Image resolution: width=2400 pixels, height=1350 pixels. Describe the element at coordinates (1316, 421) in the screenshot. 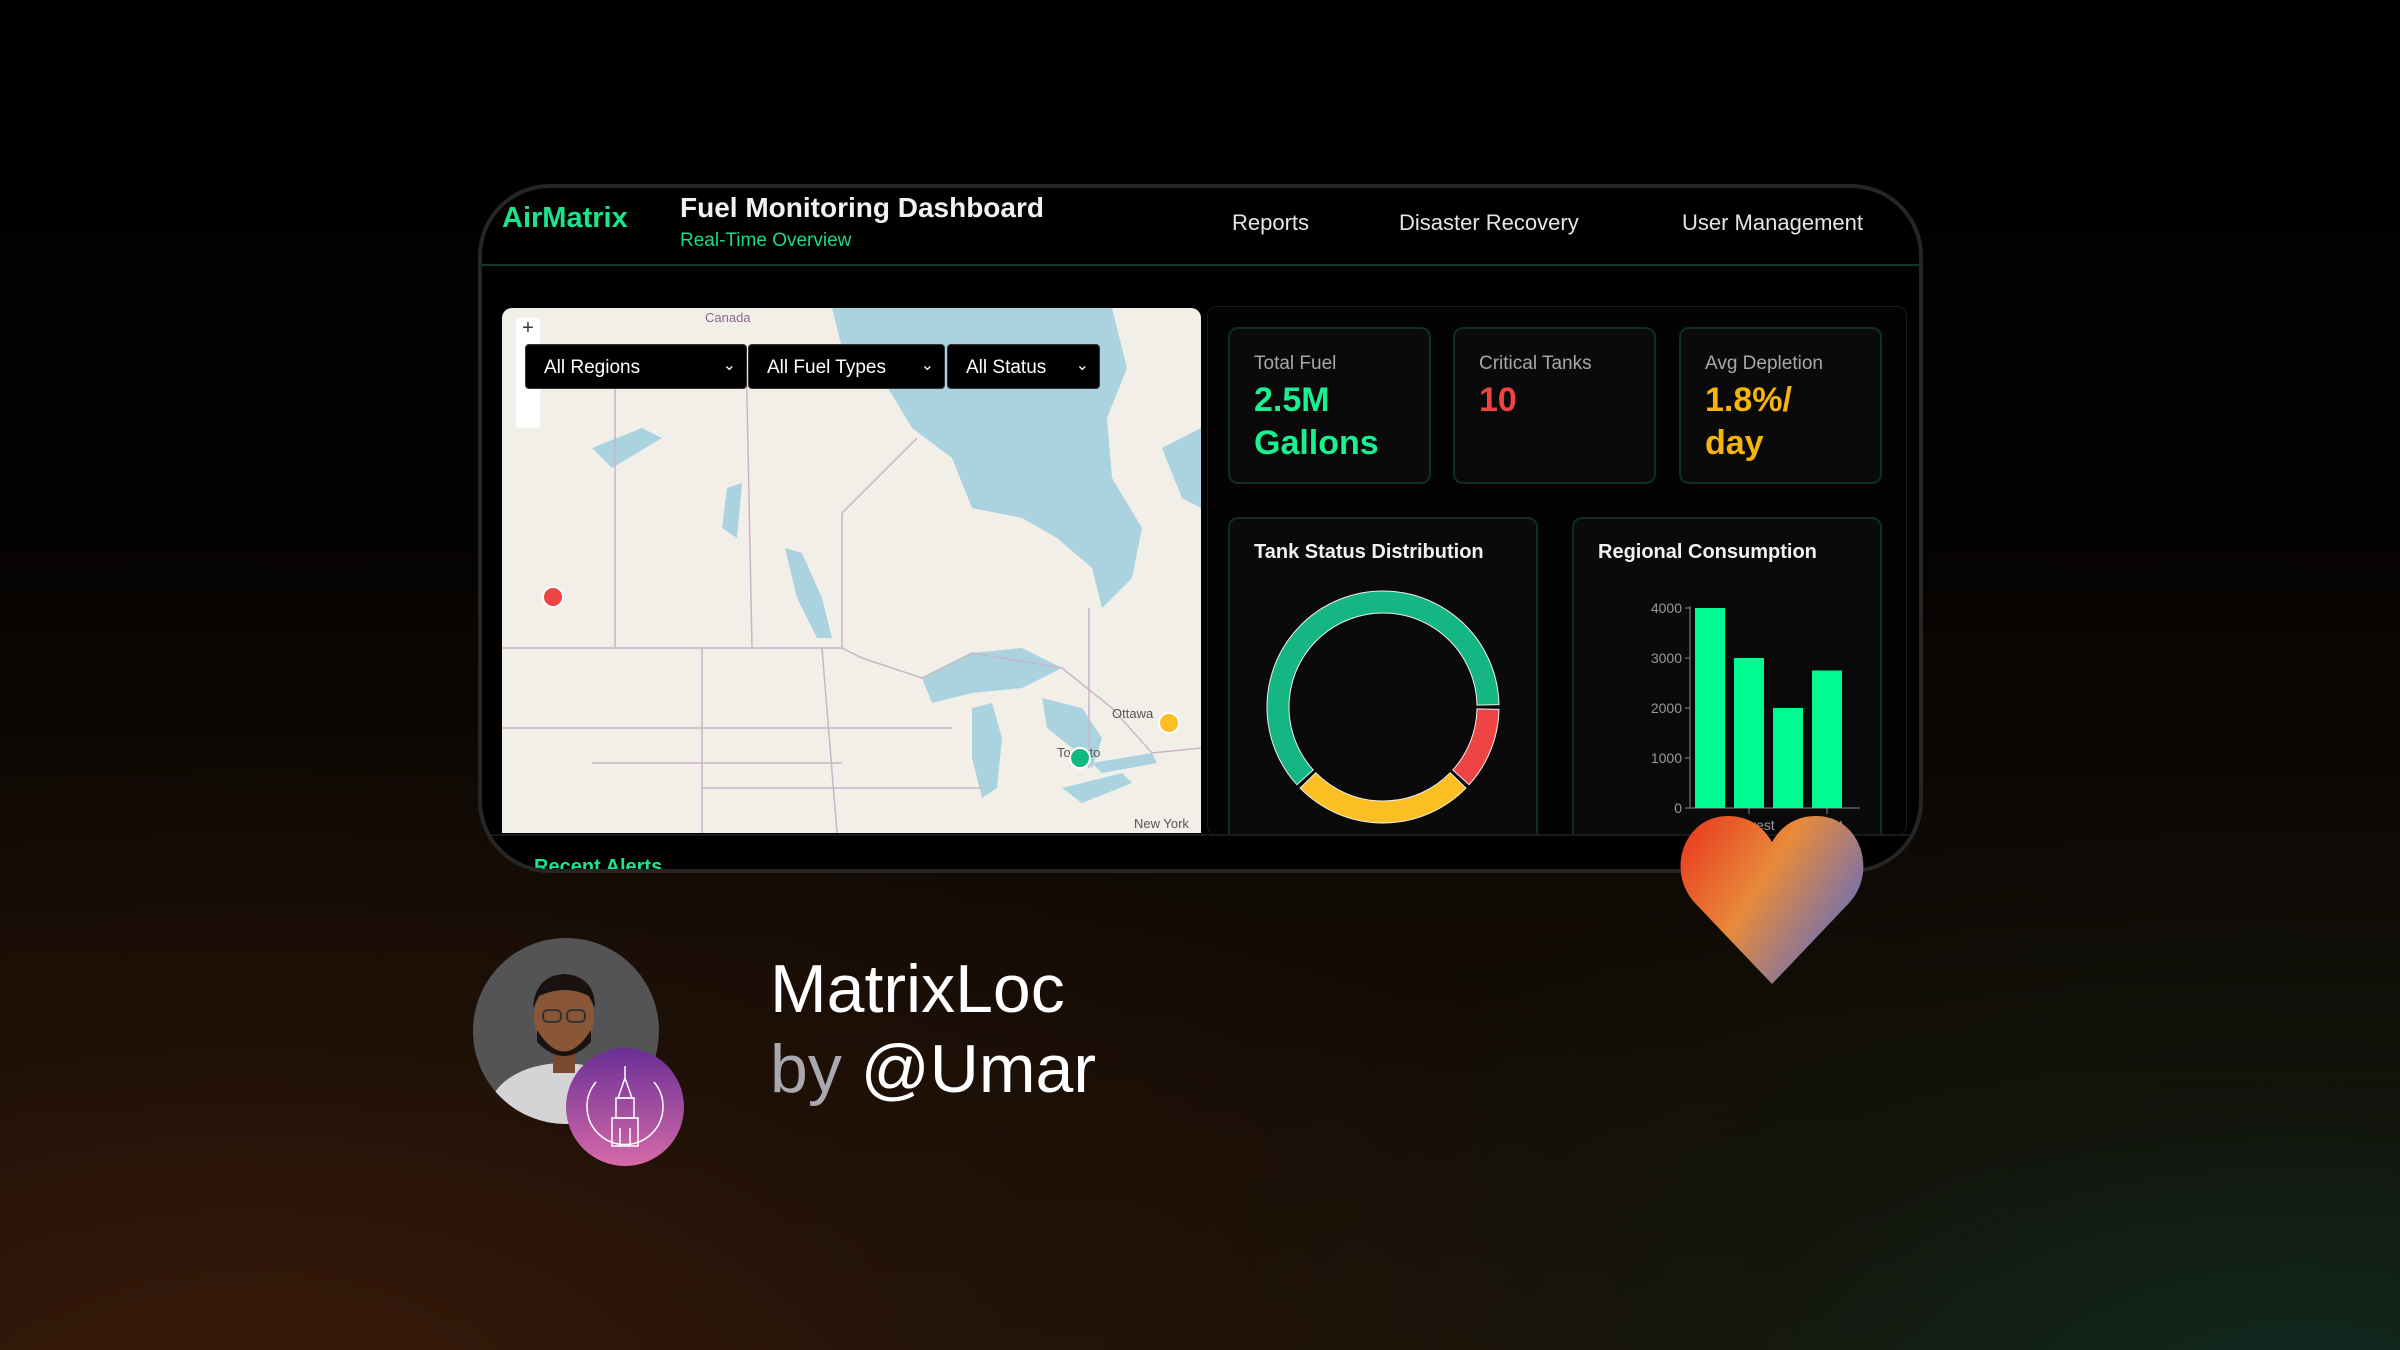

I see `stat-value: 2.5M Gallons` at that location.